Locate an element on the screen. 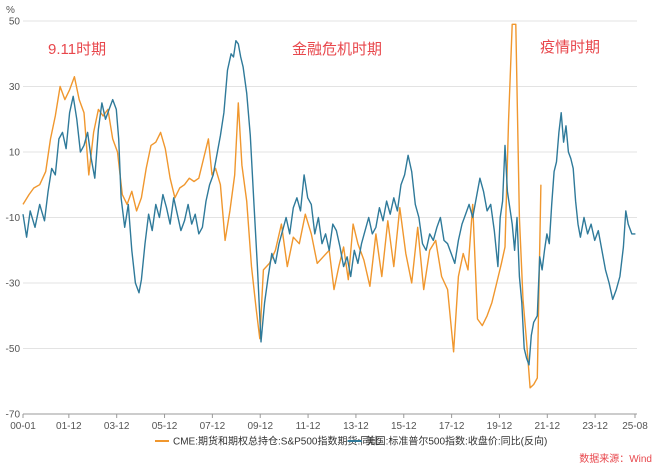 The height and width of the screenshot is (467, 660). x-tick-label: 23-12 is located at coordinates (595, 426).